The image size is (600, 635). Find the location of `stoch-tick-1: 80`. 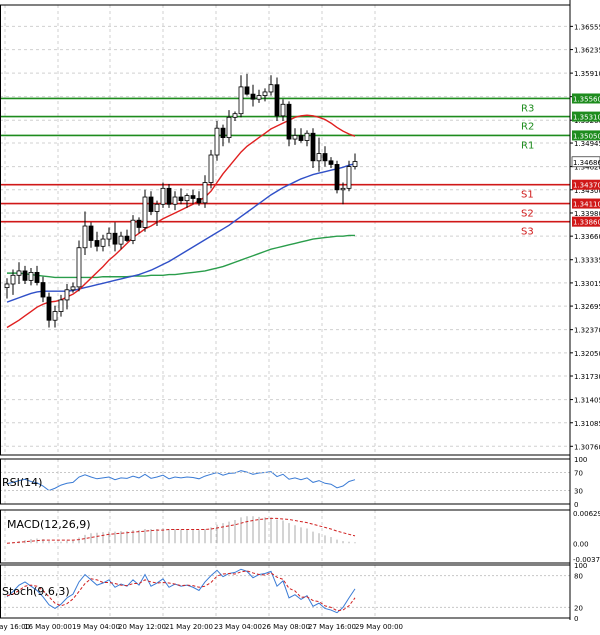

stoch-tick-1: 80 is located at coordinates (578, 577).